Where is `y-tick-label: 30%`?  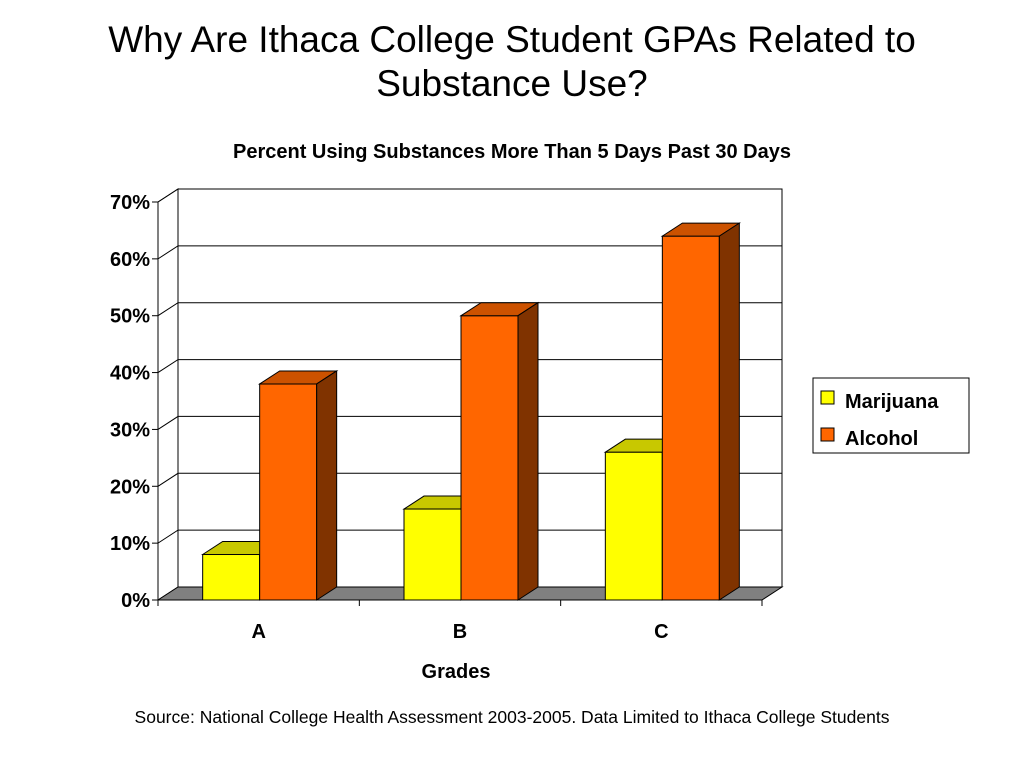 y-tick-label: 30% is located at coordinates (130, 430).